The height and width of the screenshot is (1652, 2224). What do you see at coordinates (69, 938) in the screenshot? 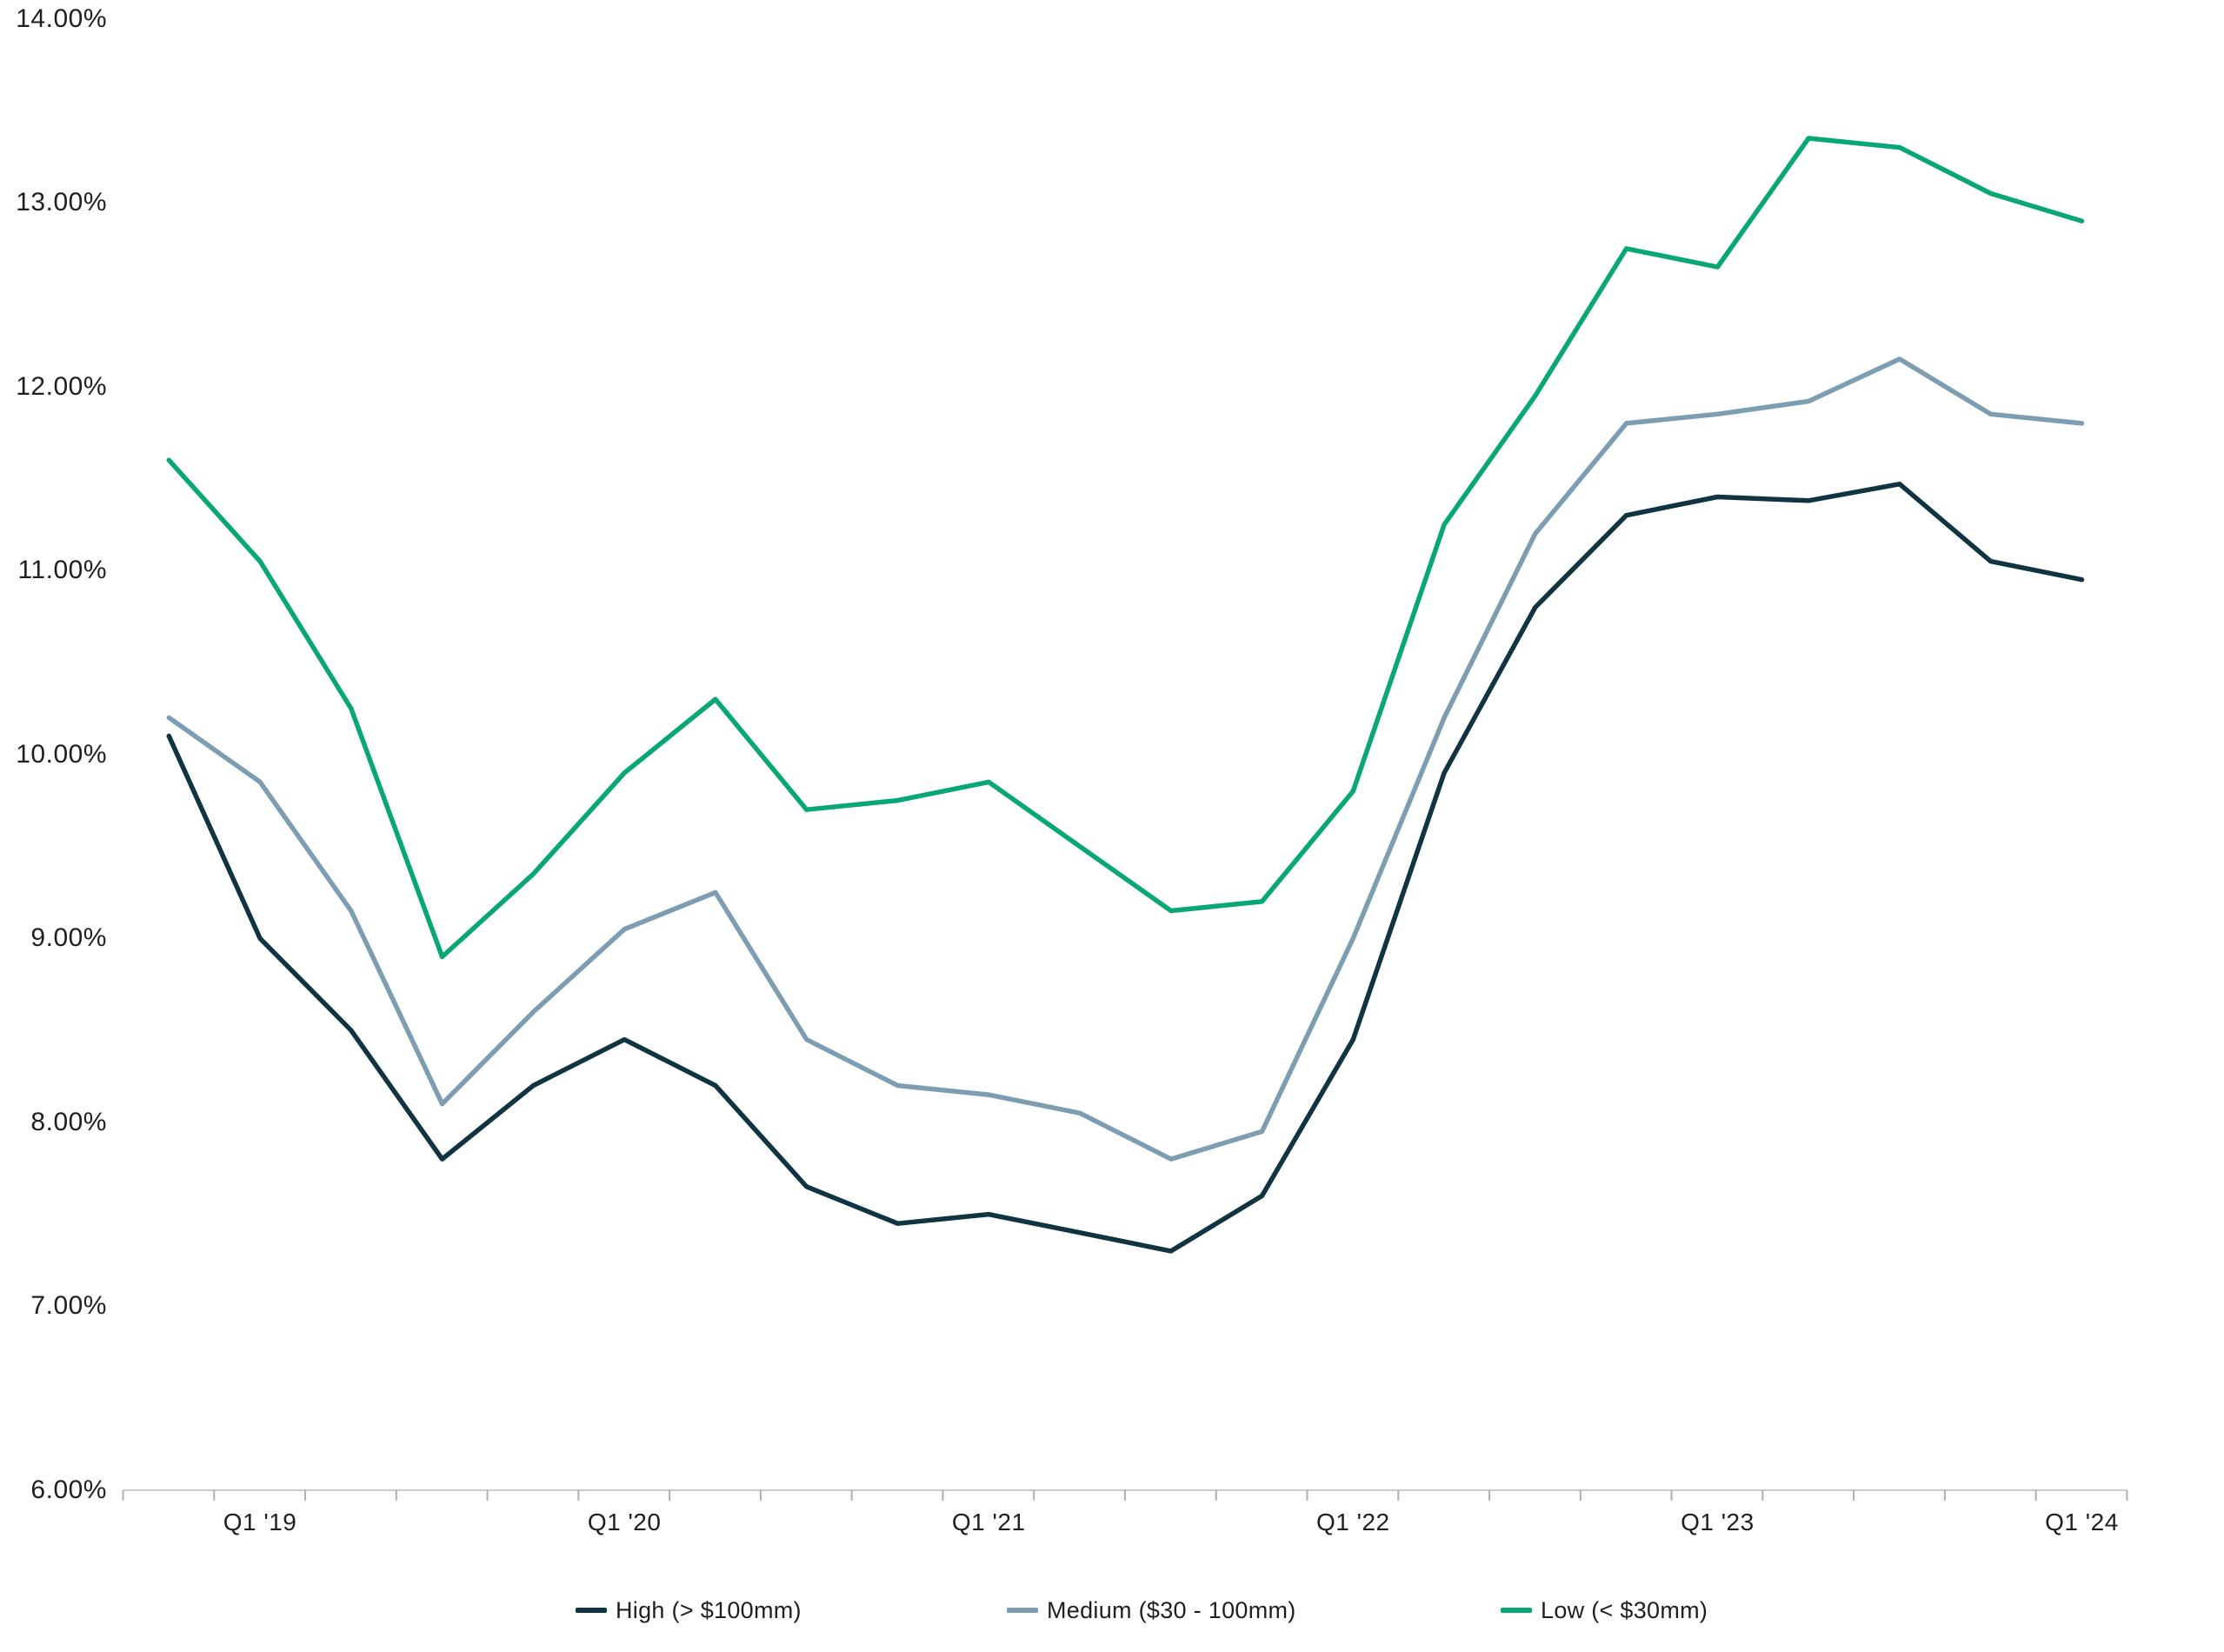
I see `y-axis-tick-label: 9.00%` at bounding box center [69, 938].